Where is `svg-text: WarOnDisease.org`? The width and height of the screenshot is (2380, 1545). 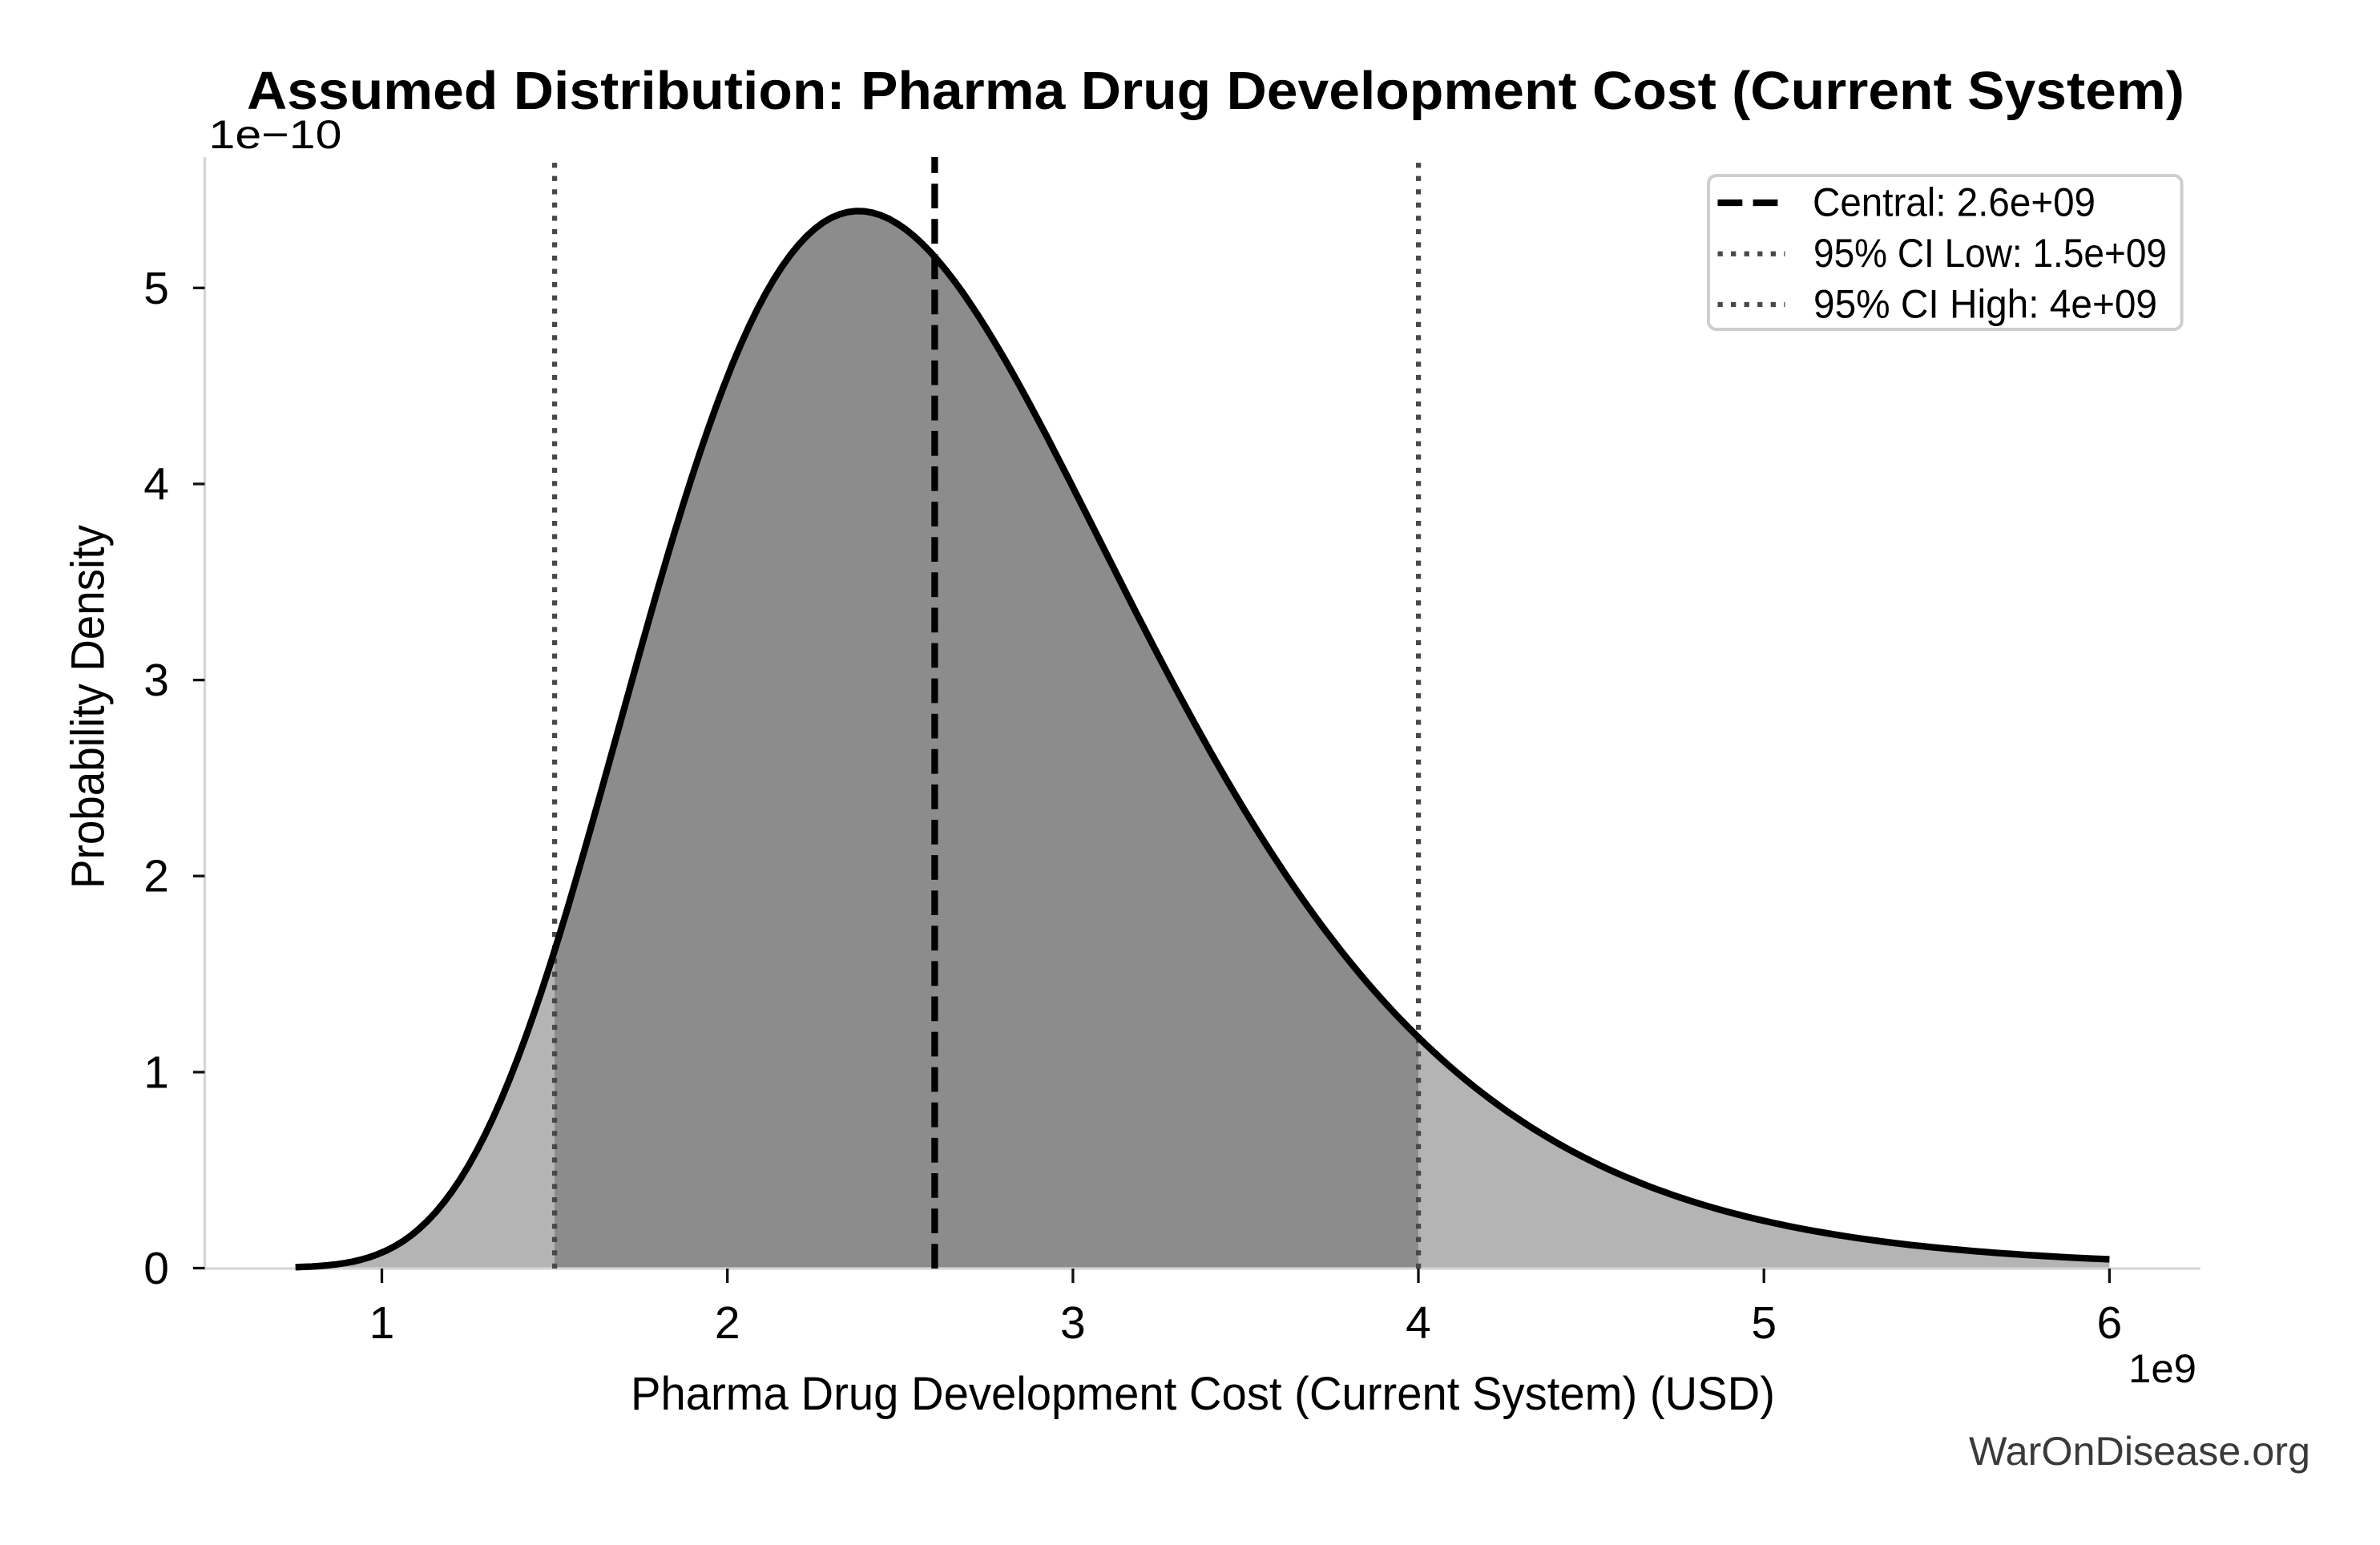
svg-text: WarOnDisease.org is located at coordinates (2139, 1451).